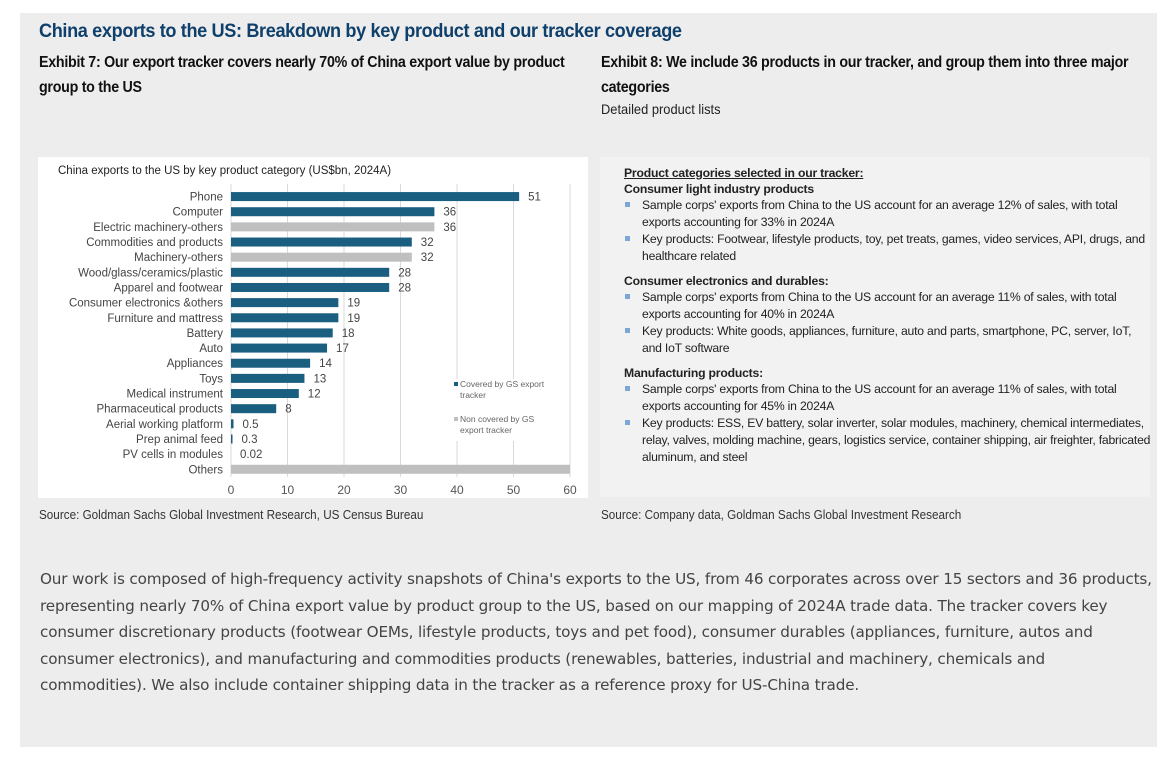 The width and height of the screenshot is (1172, 759). I want to click on x-tick-label: 40, so click(457, 490).